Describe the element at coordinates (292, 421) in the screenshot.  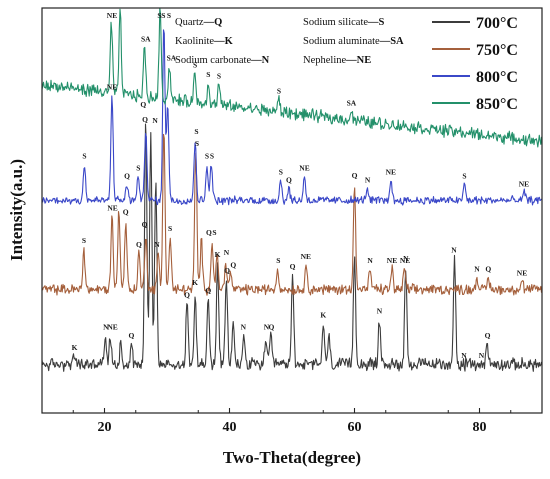
I see `x-axis-ticks: 20 40 60 80` at that location.